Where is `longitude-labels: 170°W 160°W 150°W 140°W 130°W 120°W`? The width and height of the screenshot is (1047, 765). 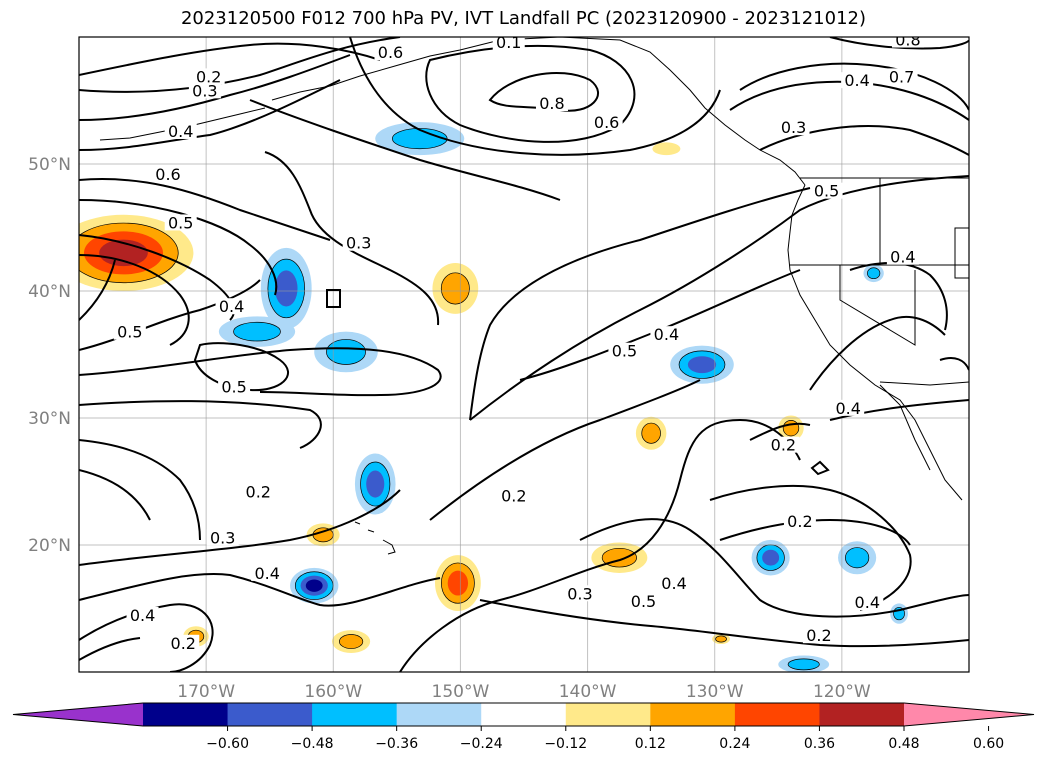
longitude-labels: 170°W 160°W 150°W 140°W 130°W 120°W is located at coordinates (524, 692).